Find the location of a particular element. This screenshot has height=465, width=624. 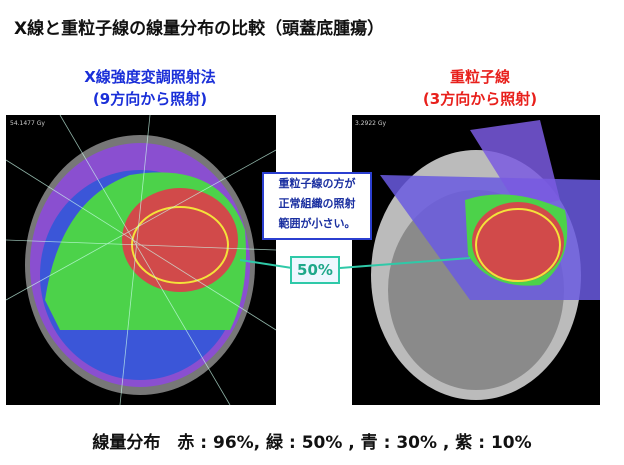

image-label: 3.2922 Gy is located at coordinates (371, 123).